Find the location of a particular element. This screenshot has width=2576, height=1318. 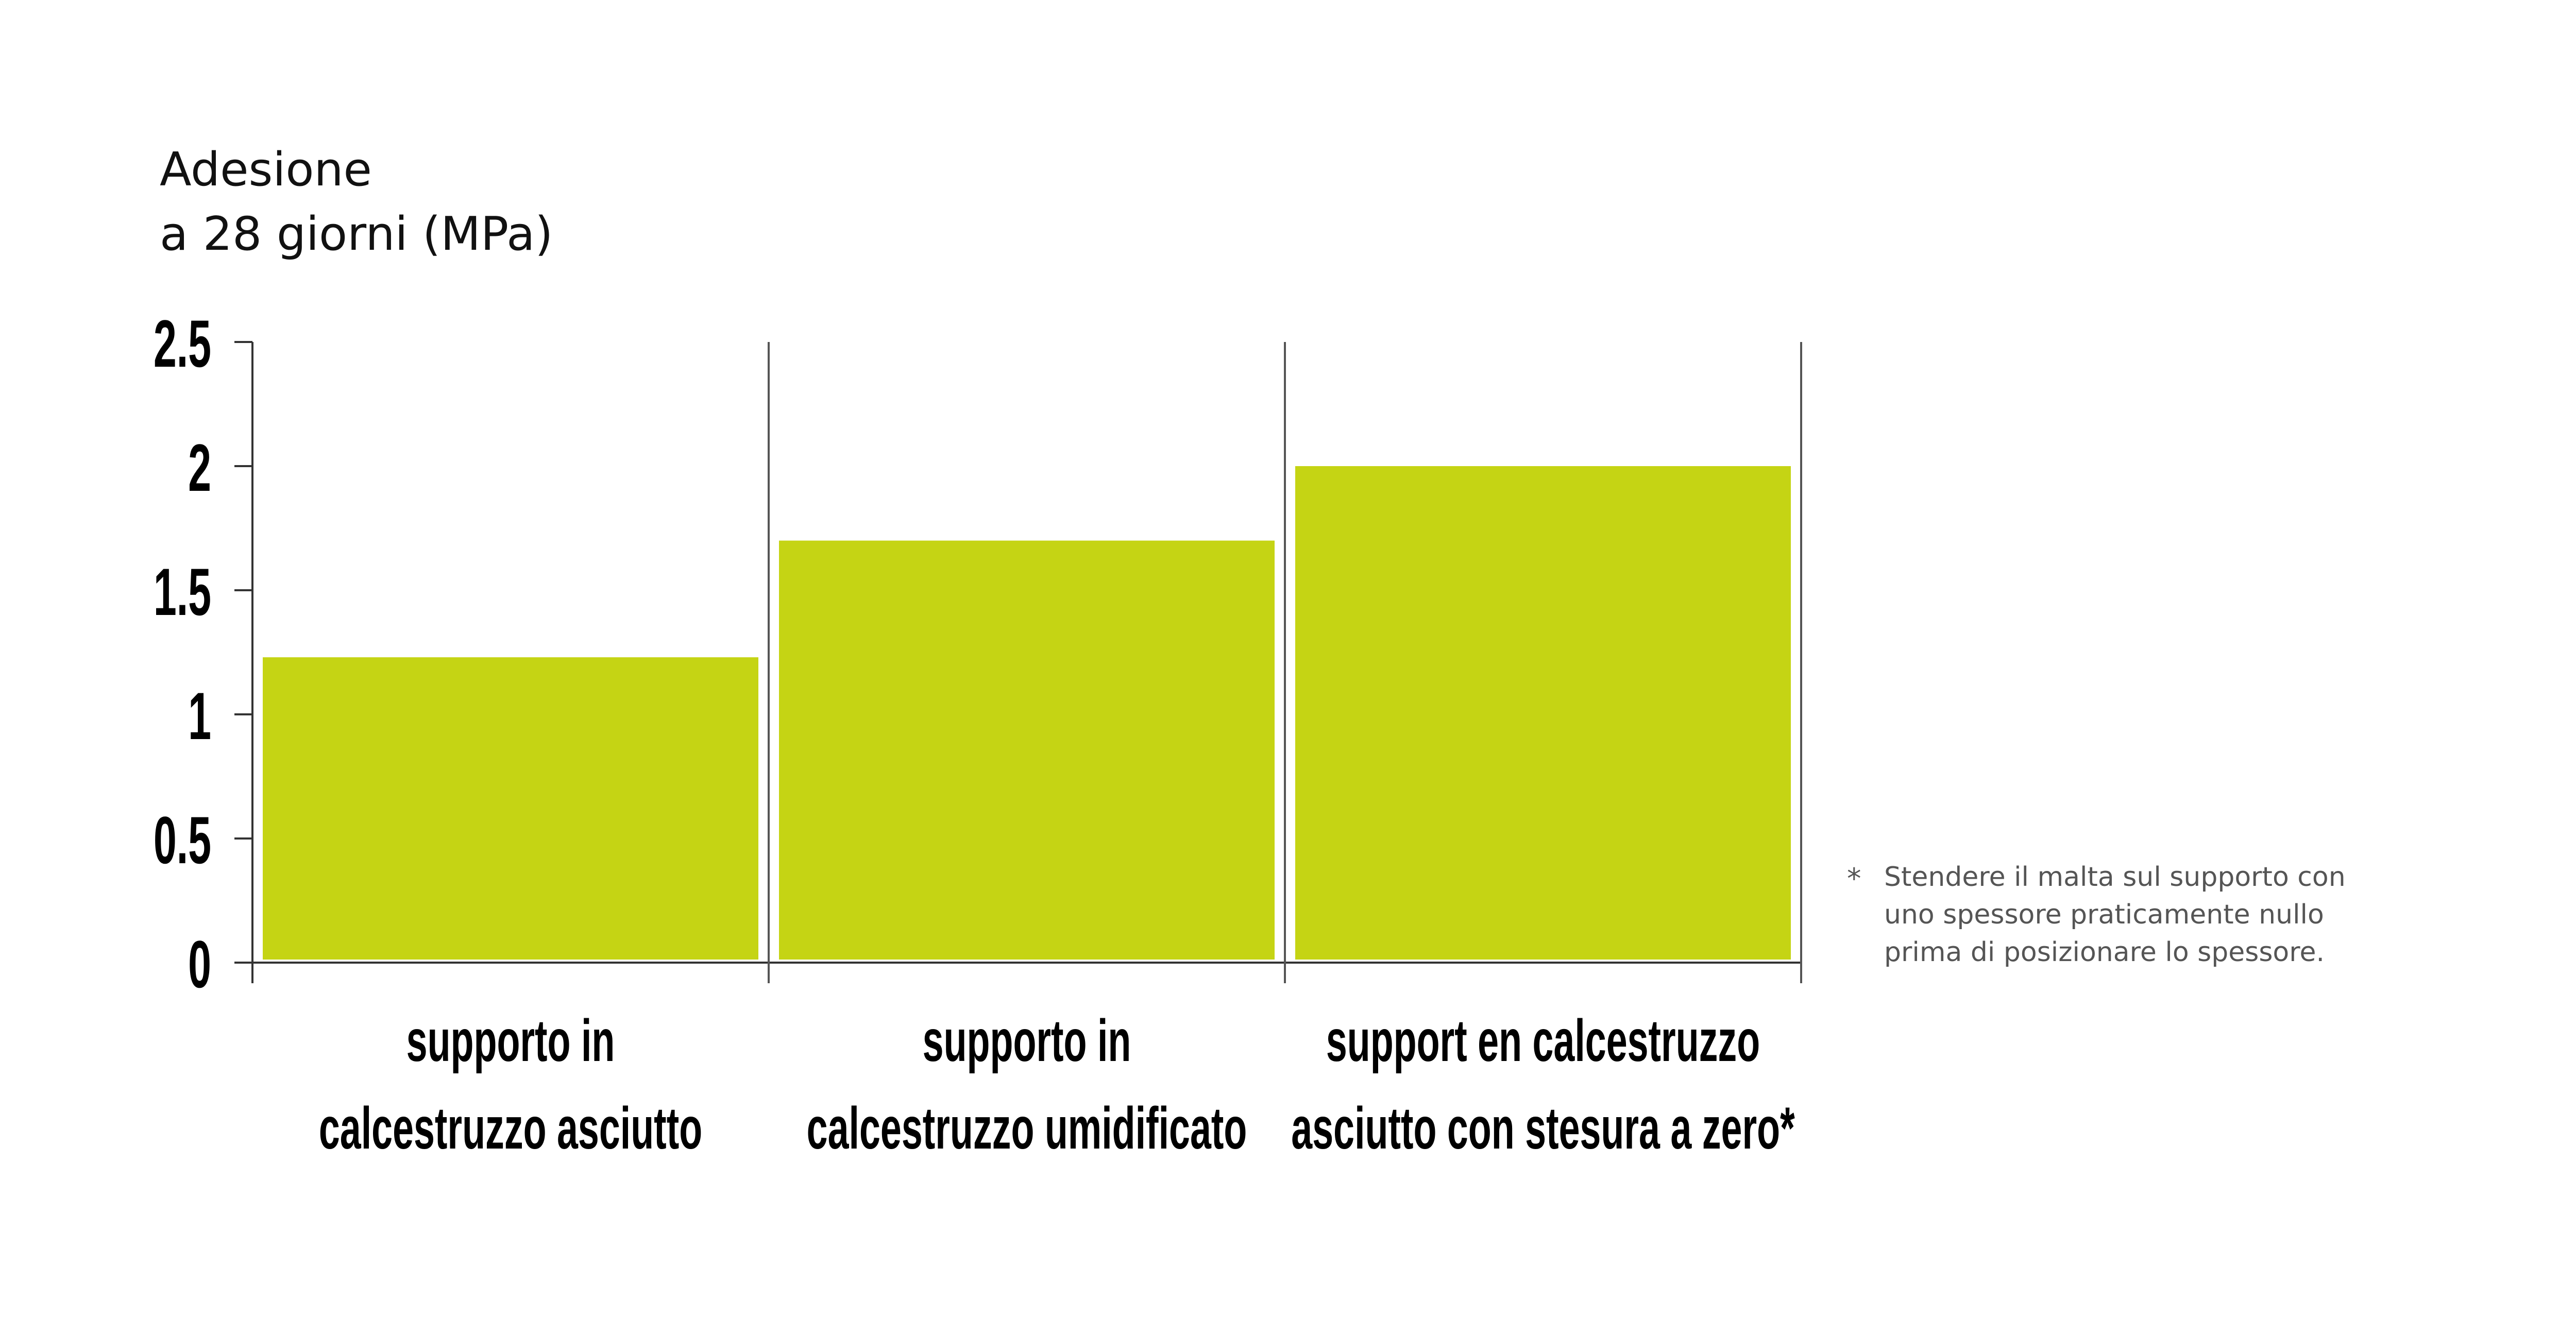

y-tick-label: 0 is located at coordinates (199, 964).